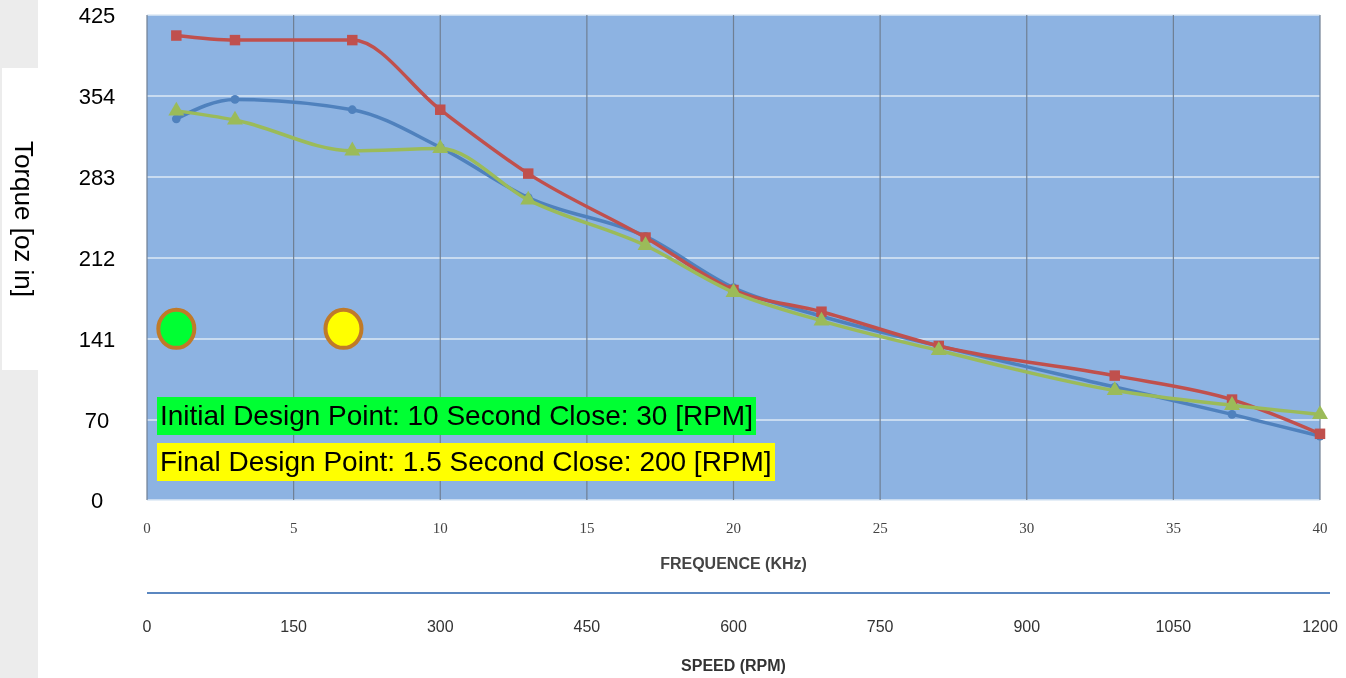  I want to click on x-axis-title: FREQUENCE (KHz), so click(733, 563).